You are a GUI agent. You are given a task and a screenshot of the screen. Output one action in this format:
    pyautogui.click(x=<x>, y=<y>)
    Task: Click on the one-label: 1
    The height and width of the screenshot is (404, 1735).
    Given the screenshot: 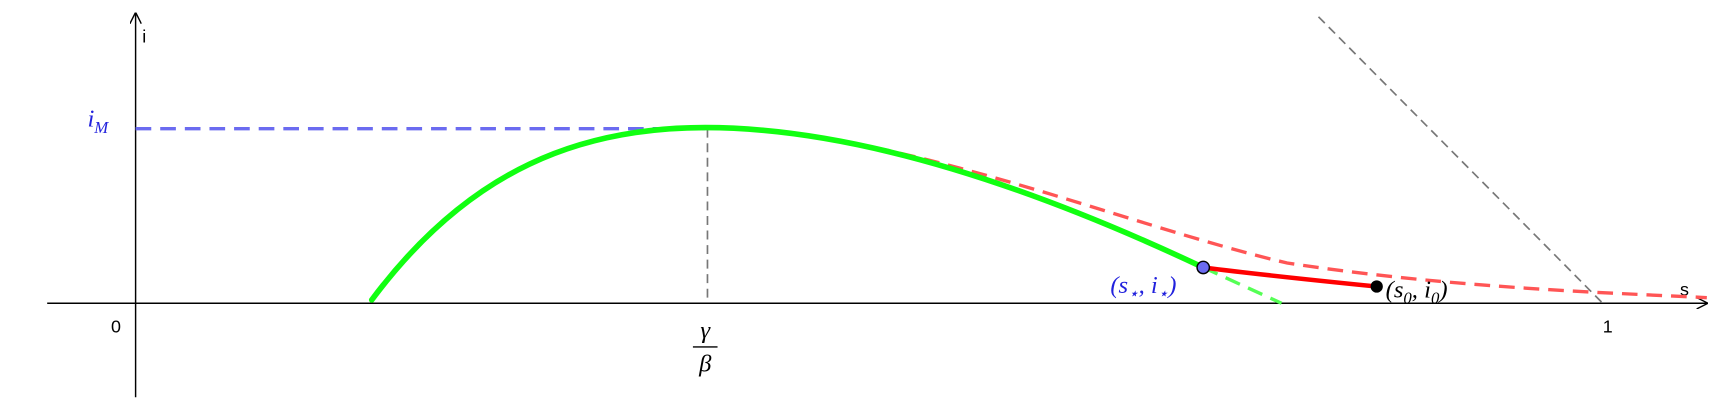 What is the action you would take?
    pyautogui.click(x=1608, y=326)
    